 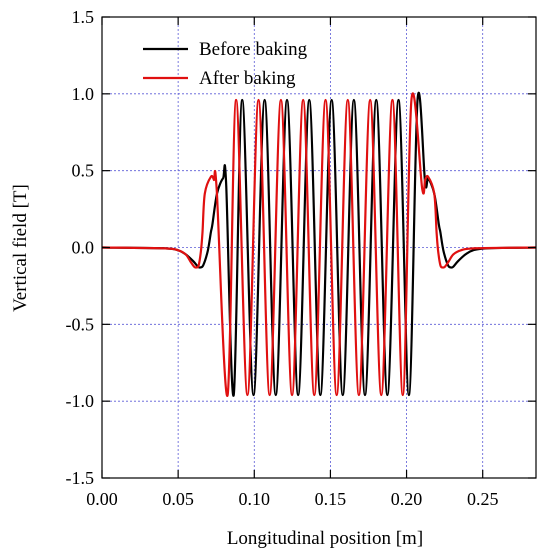 I want to click on legend-label: Before baking, so click(x=253, y=49).